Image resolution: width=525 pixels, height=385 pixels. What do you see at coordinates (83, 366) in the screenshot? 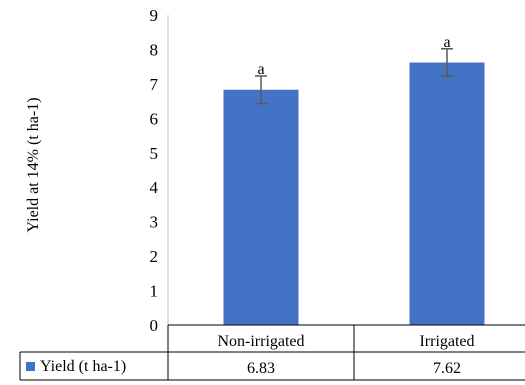
I see `legend-label: Yield (t ha-1)` at bounding box center [83, 366].